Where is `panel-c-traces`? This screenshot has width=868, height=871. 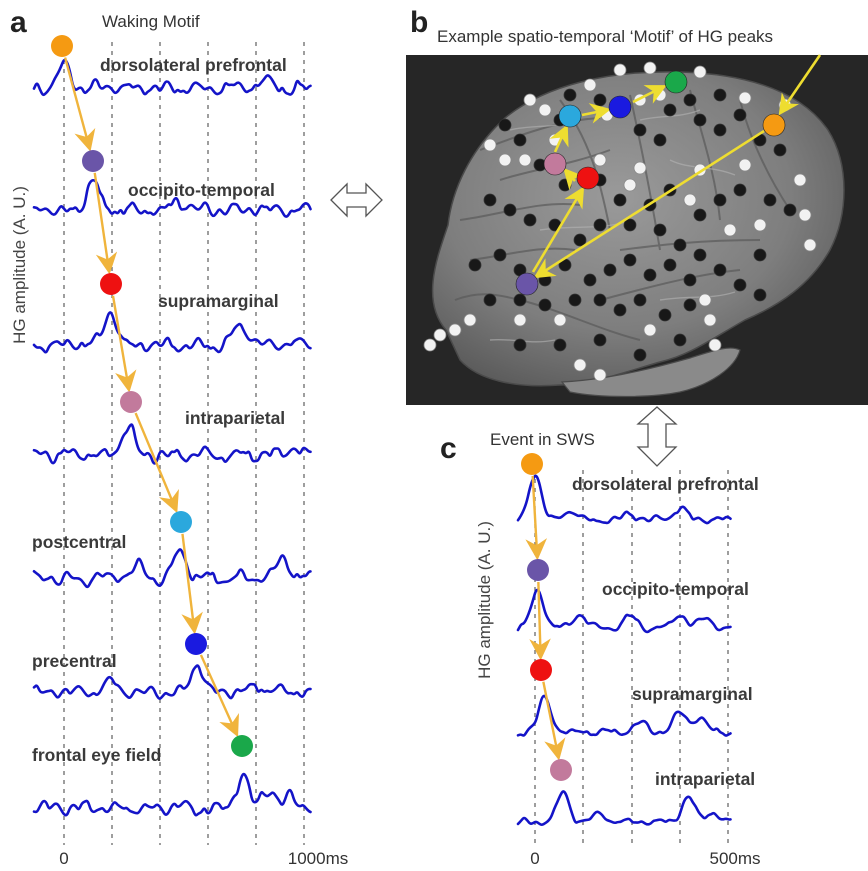
panel-c-traces is located at coordinates (624, 650).